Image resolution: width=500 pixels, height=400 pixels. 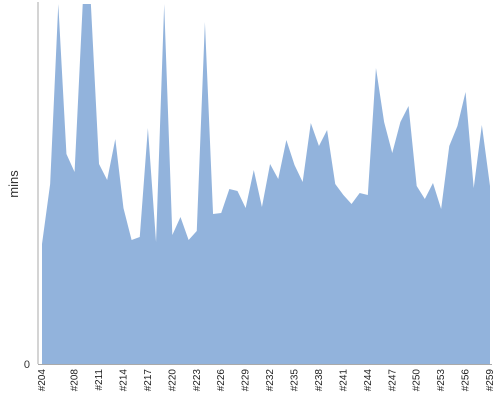 What do you see at coordinates (319, 380) in the screenshot?
I see `x-tick-label: #238` at bounding box center [319, 380].